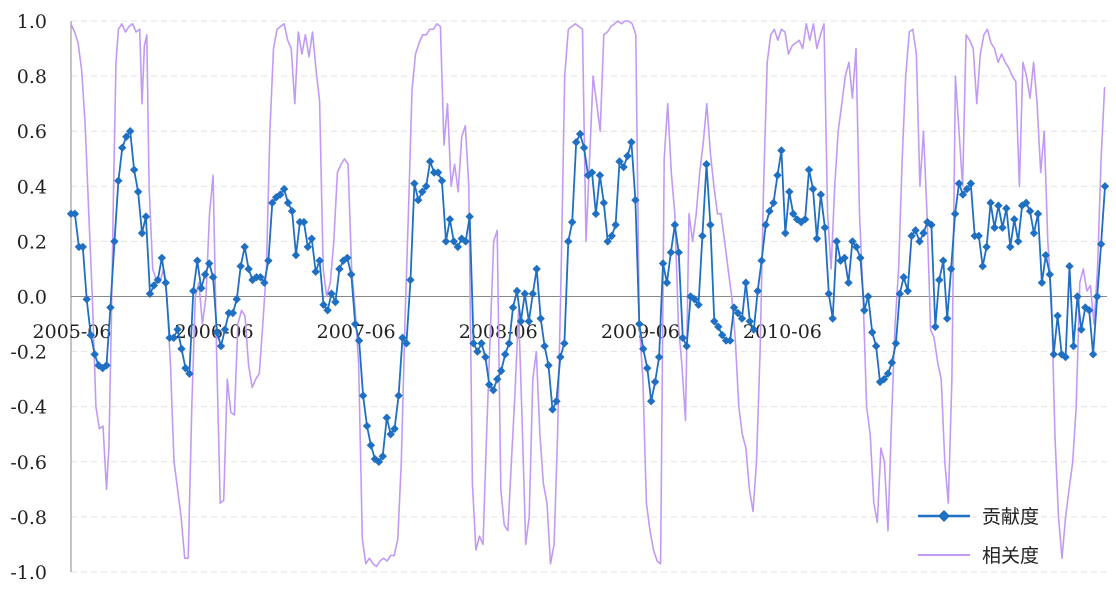 The image size is (1116, 591). What do you see at coordinates (28, 573) in the screenshot?
I see `y-tick-label: -1.0` at bounding box center [28, 573].